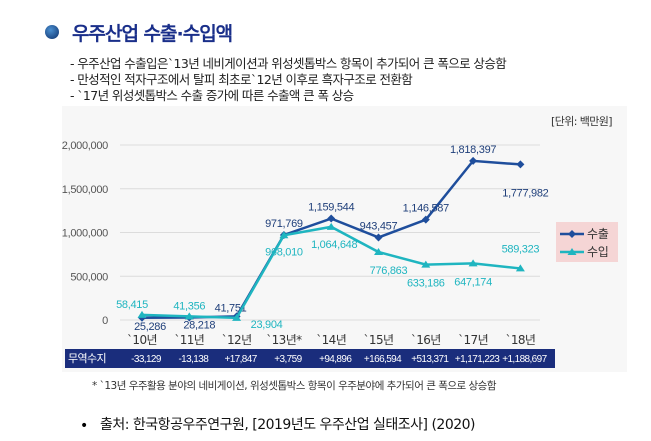  Describe the element at coordinates (240, 359) in the screenshot. I see `trade-balance-value: +17,847` at that location.